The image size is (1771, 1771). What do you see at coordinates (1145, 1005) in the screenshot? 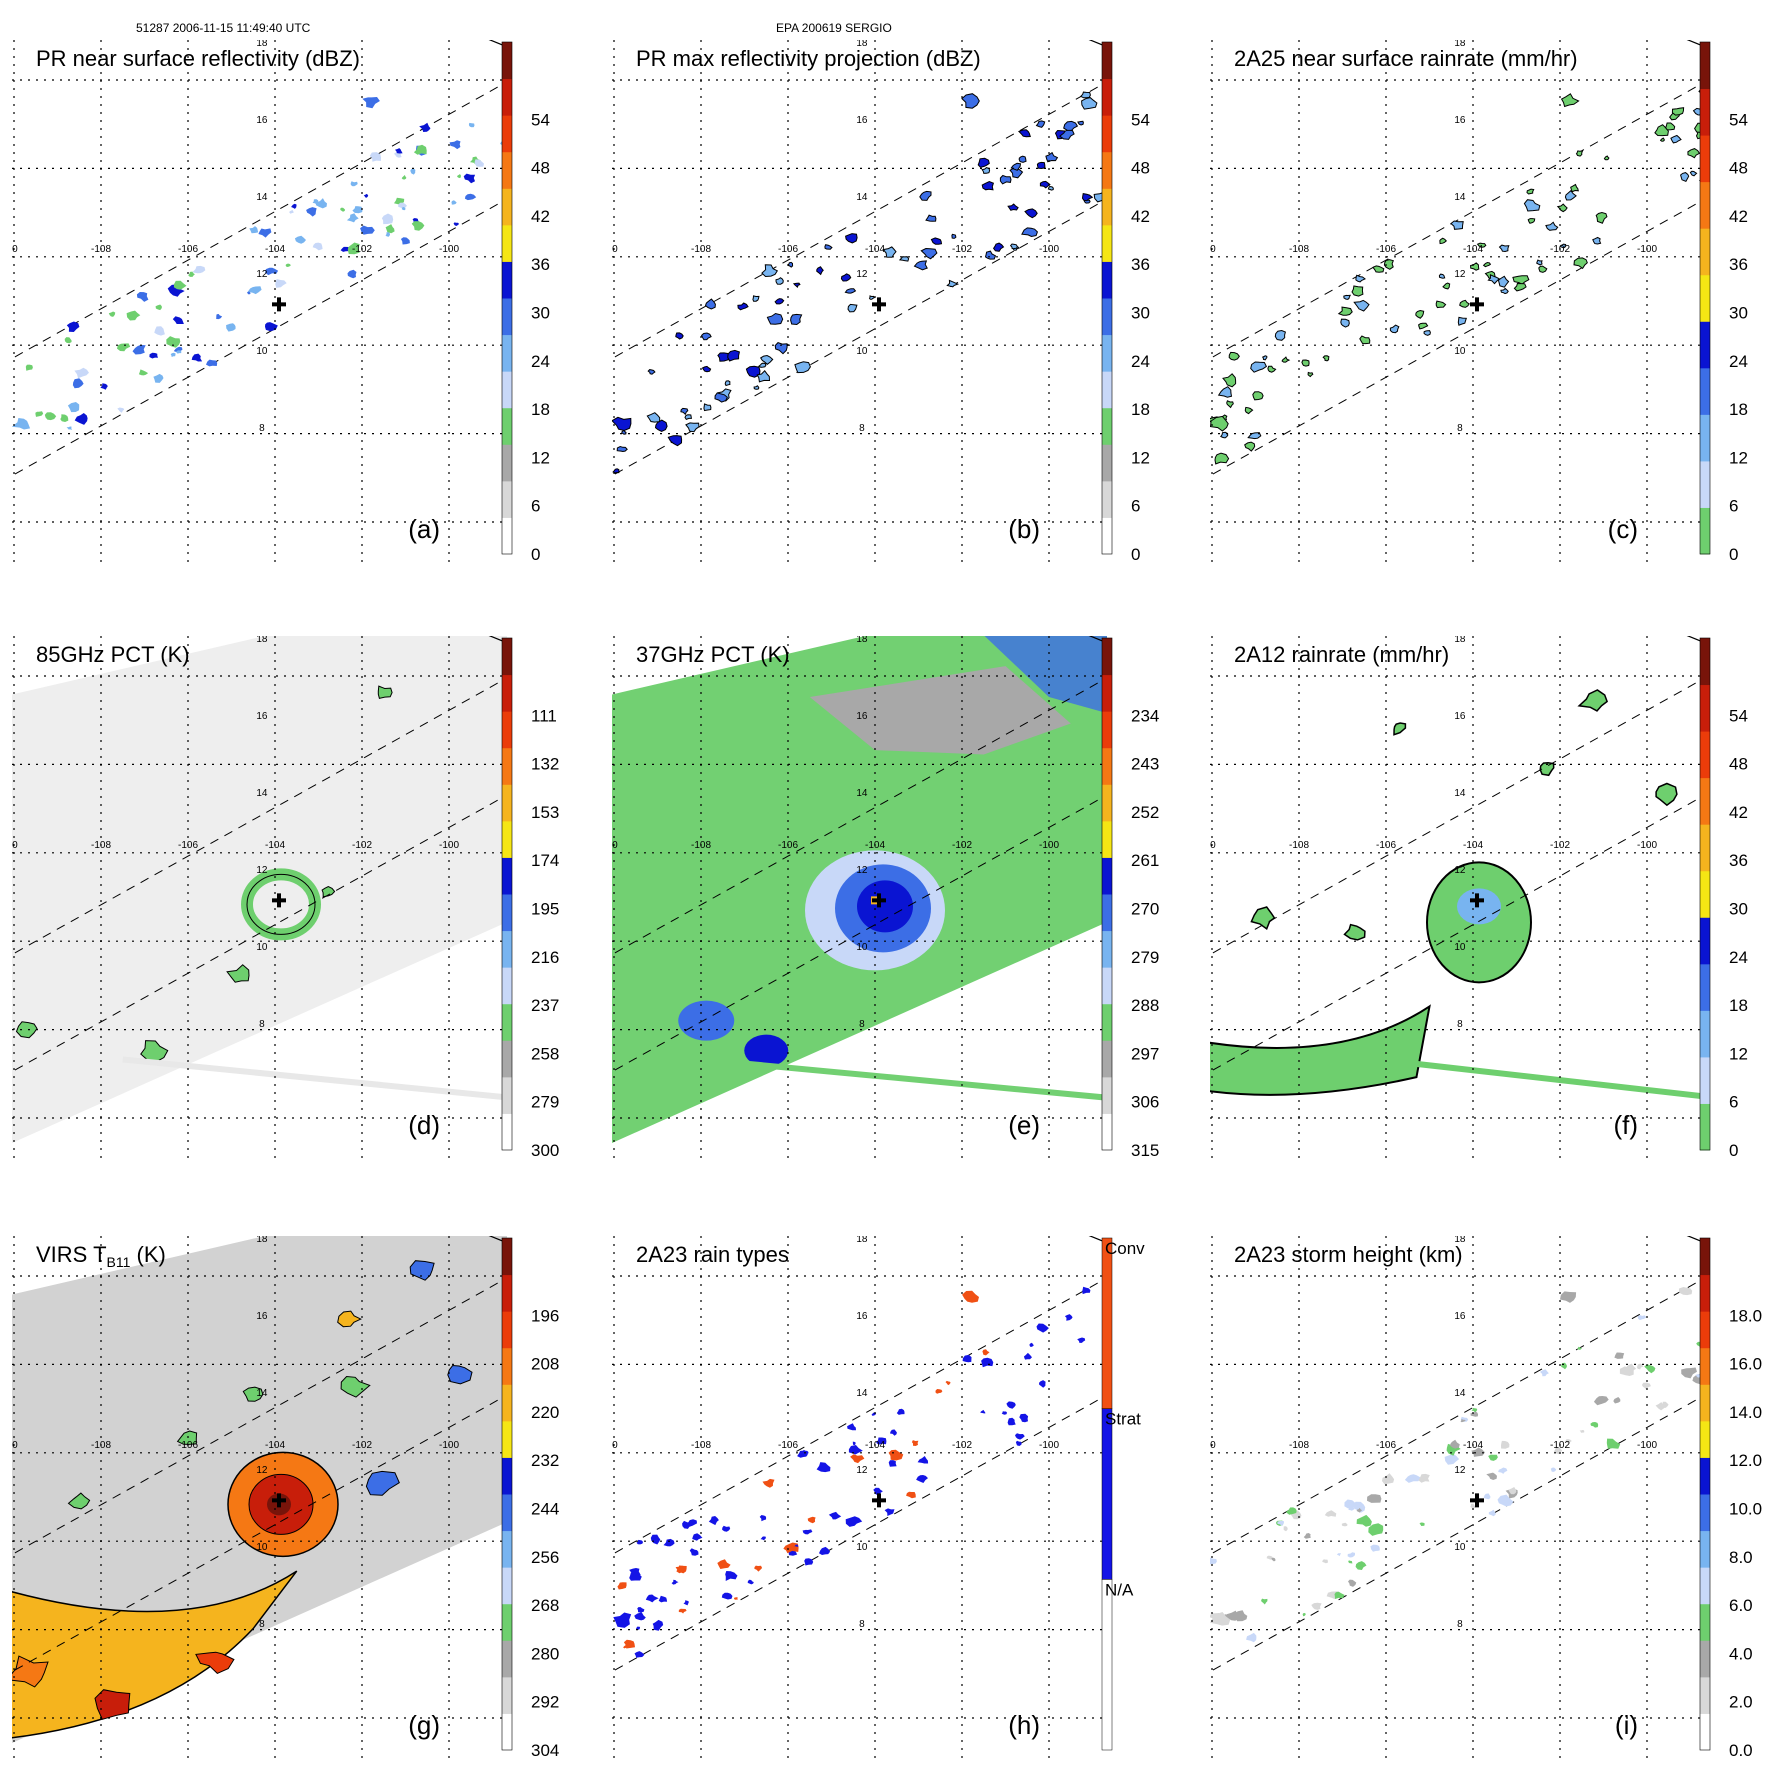
I see `colorbar-tick-label: 288` at bounding box center [1145, 1005].